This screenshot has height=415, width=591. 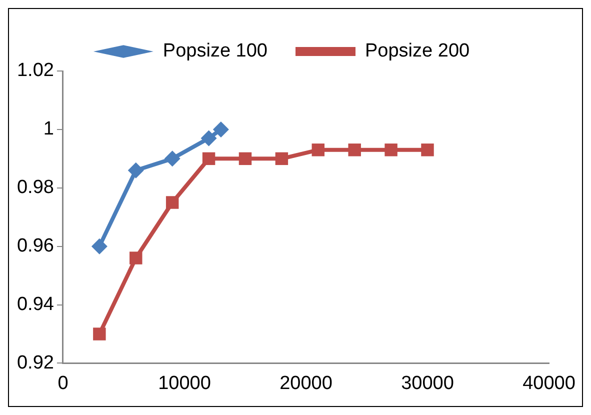 What do you see at coordinates (35, 304) in the screenshot?
I see `y-tick-label: 0.94` at bounding box center [35, 304].